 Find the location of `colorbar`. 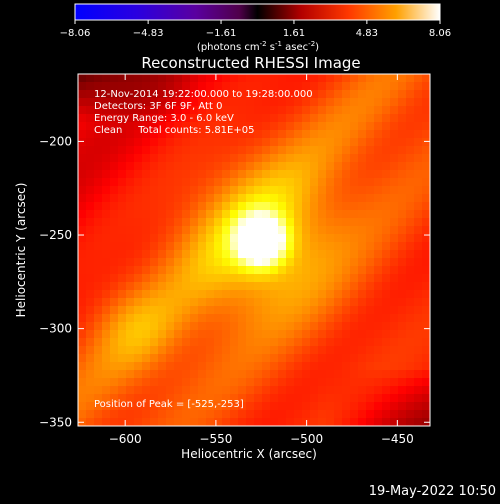

colorbar is located at coordinates (257, 12).